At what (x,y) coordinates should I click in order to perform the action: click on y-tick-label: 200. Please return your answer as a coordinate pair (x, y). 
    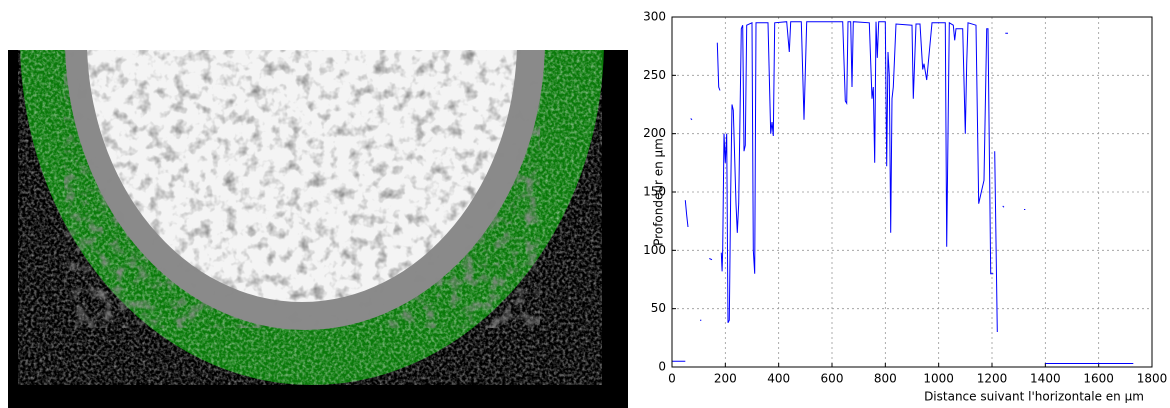
    Looking at the image, I should click on (654, 133).